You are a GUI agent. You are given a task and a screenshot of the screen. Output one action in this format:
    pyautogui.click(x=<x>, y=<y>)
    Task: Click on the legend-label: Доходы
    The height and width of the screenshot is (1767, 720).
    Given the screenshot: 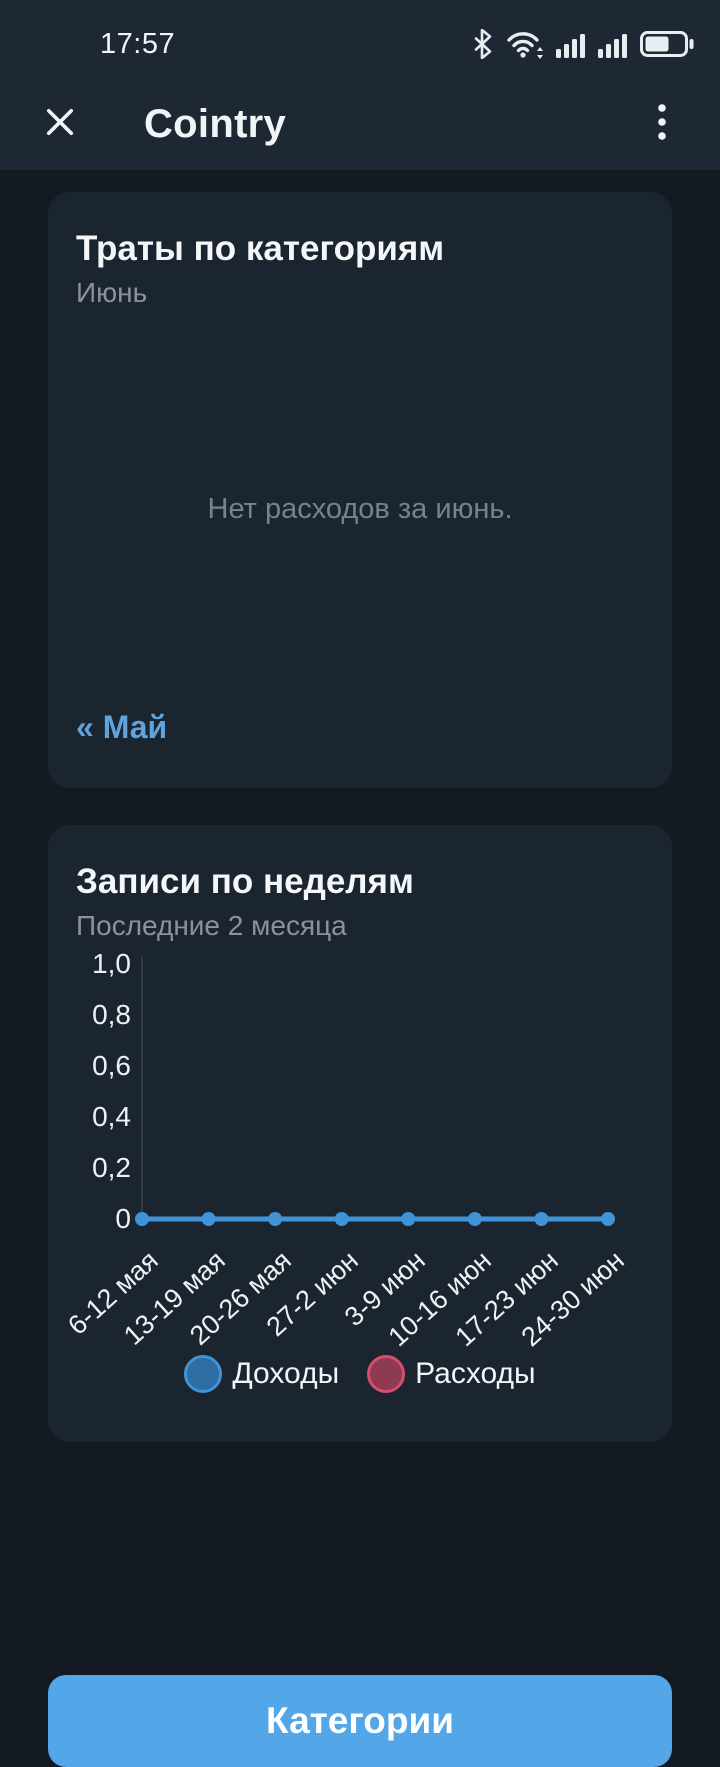 What is the action you would take?
    pyautogui.click(x=286, y=1373)
    